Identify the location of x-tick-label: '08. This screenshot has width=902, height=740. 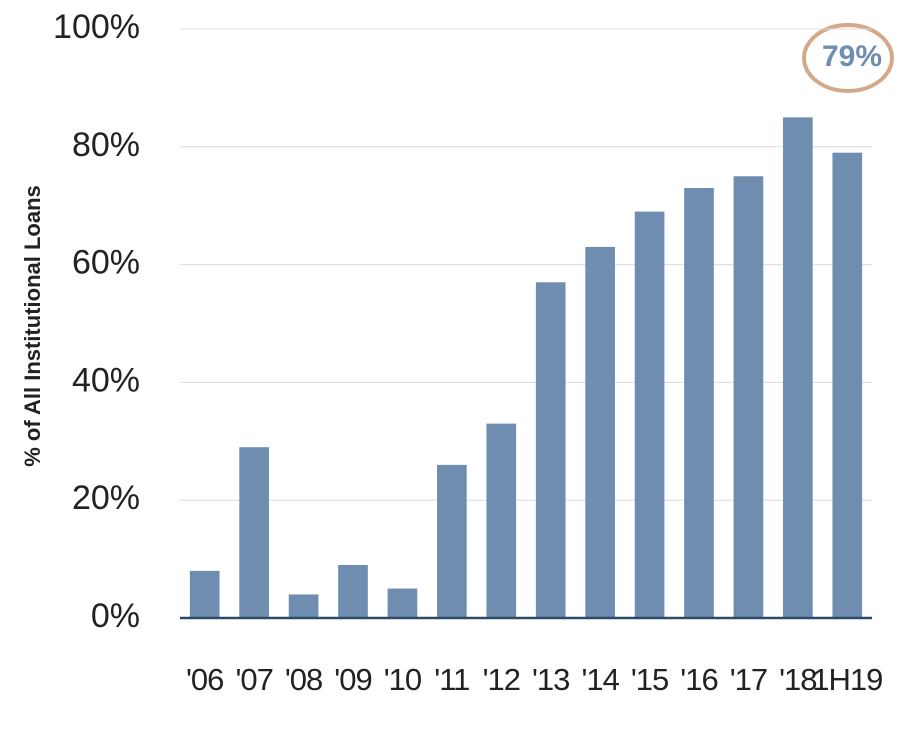
(303, 679).